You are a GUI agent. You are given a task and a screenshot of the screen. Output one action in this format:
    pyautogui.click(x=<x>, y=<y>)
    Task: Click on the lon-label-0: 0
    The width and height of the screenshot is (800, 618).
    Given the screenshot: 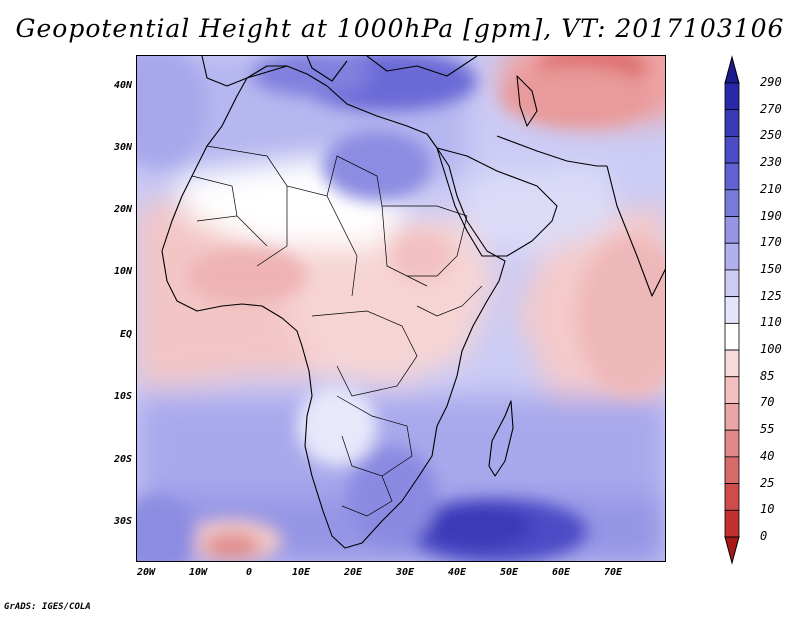 What is the action you would take?
    pyautogui.click(x=249, y=572)
    